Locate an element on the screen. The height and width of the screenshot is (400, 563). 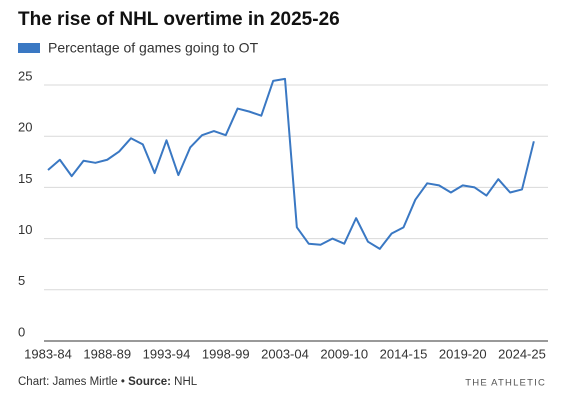
x-tick-label: 1988-89 is located at coordinates (107, 353).